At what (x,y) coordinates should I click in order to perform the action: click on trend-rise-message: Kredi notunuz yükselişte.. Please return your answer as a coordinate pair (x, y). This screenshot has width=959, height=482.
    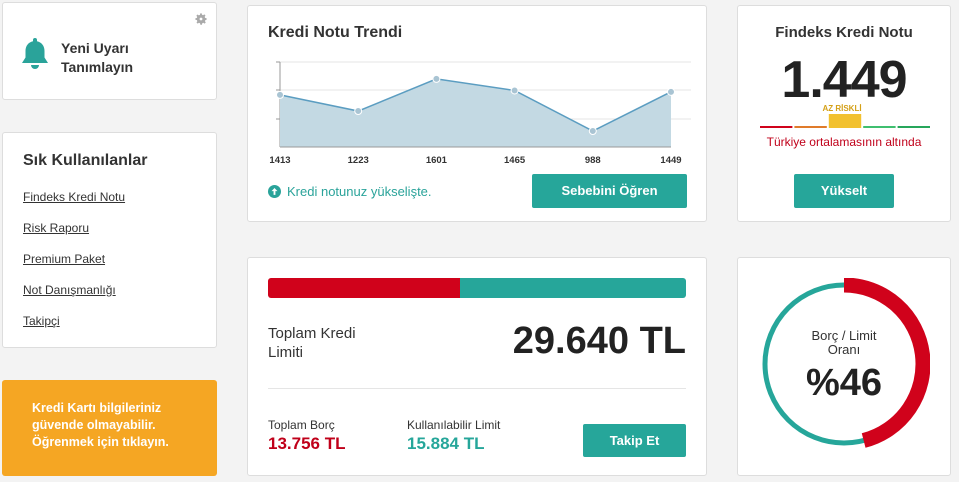
    Looking at the image, I should click on (350, 191).